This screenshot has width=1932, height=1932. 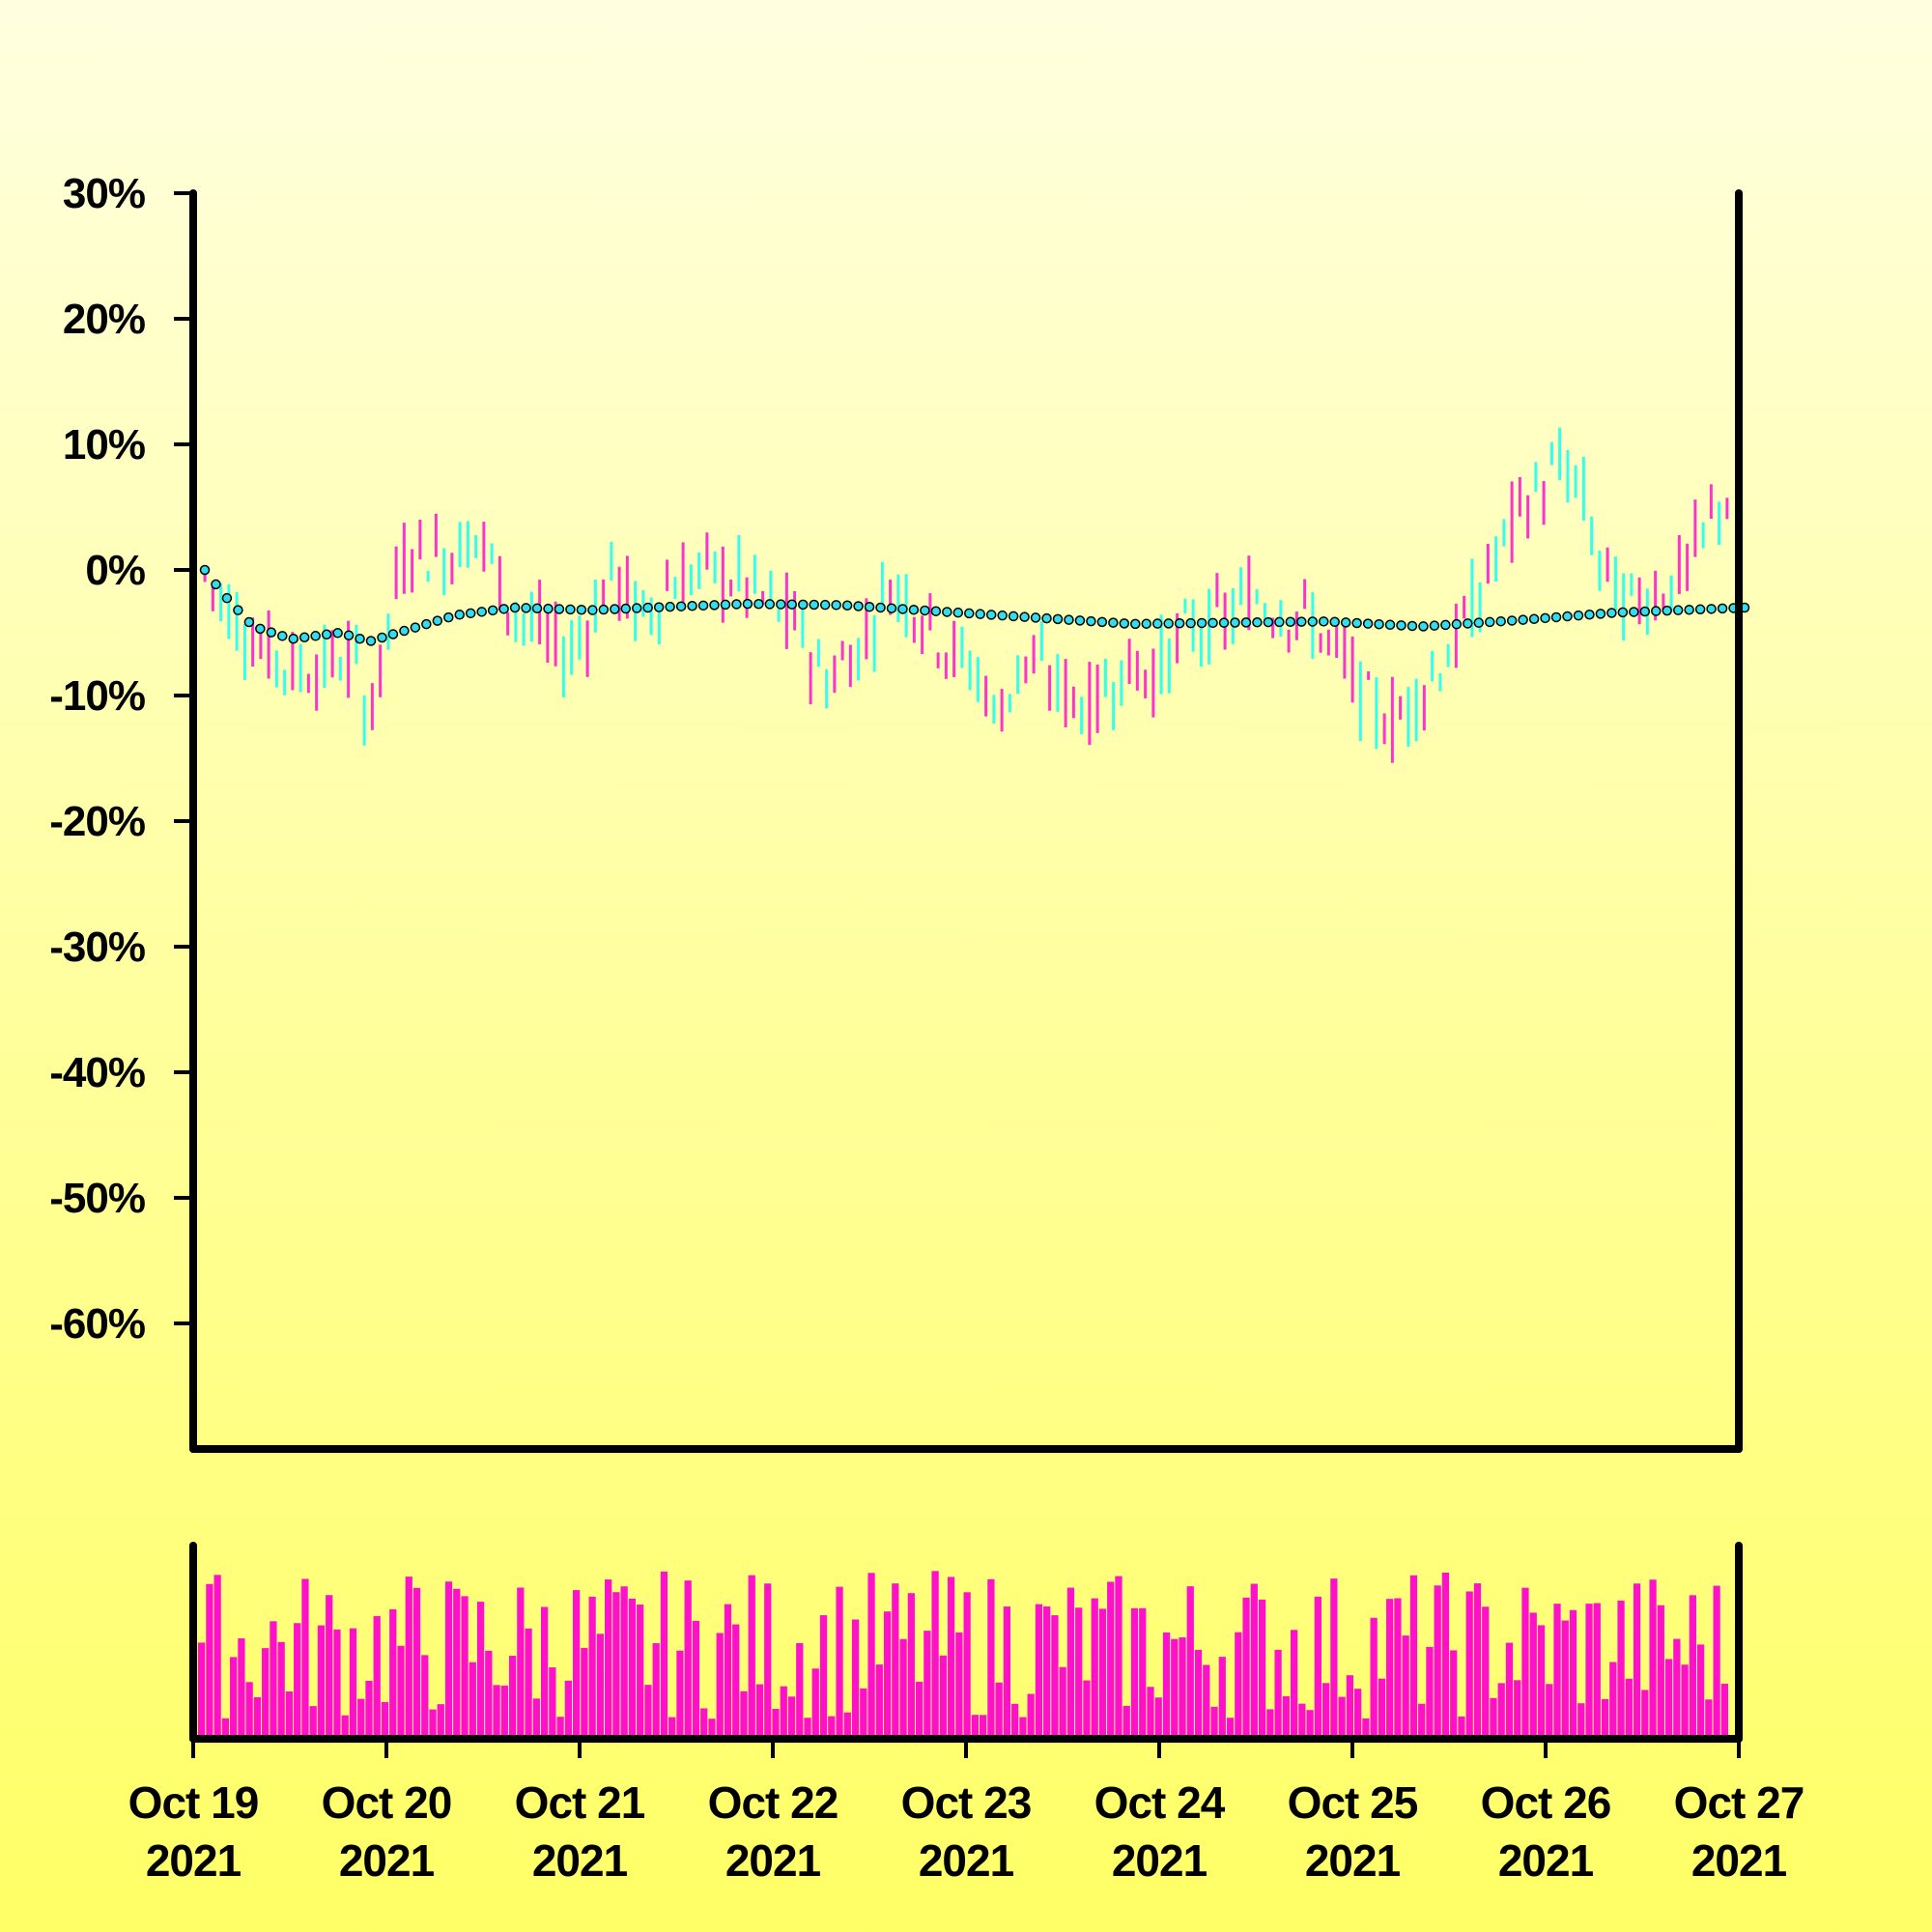 What do you see at coordinates (966, 1802) in the screenshot?
I see `x-tick-label-date: Oct 23` at bounding box center [966, 1802].